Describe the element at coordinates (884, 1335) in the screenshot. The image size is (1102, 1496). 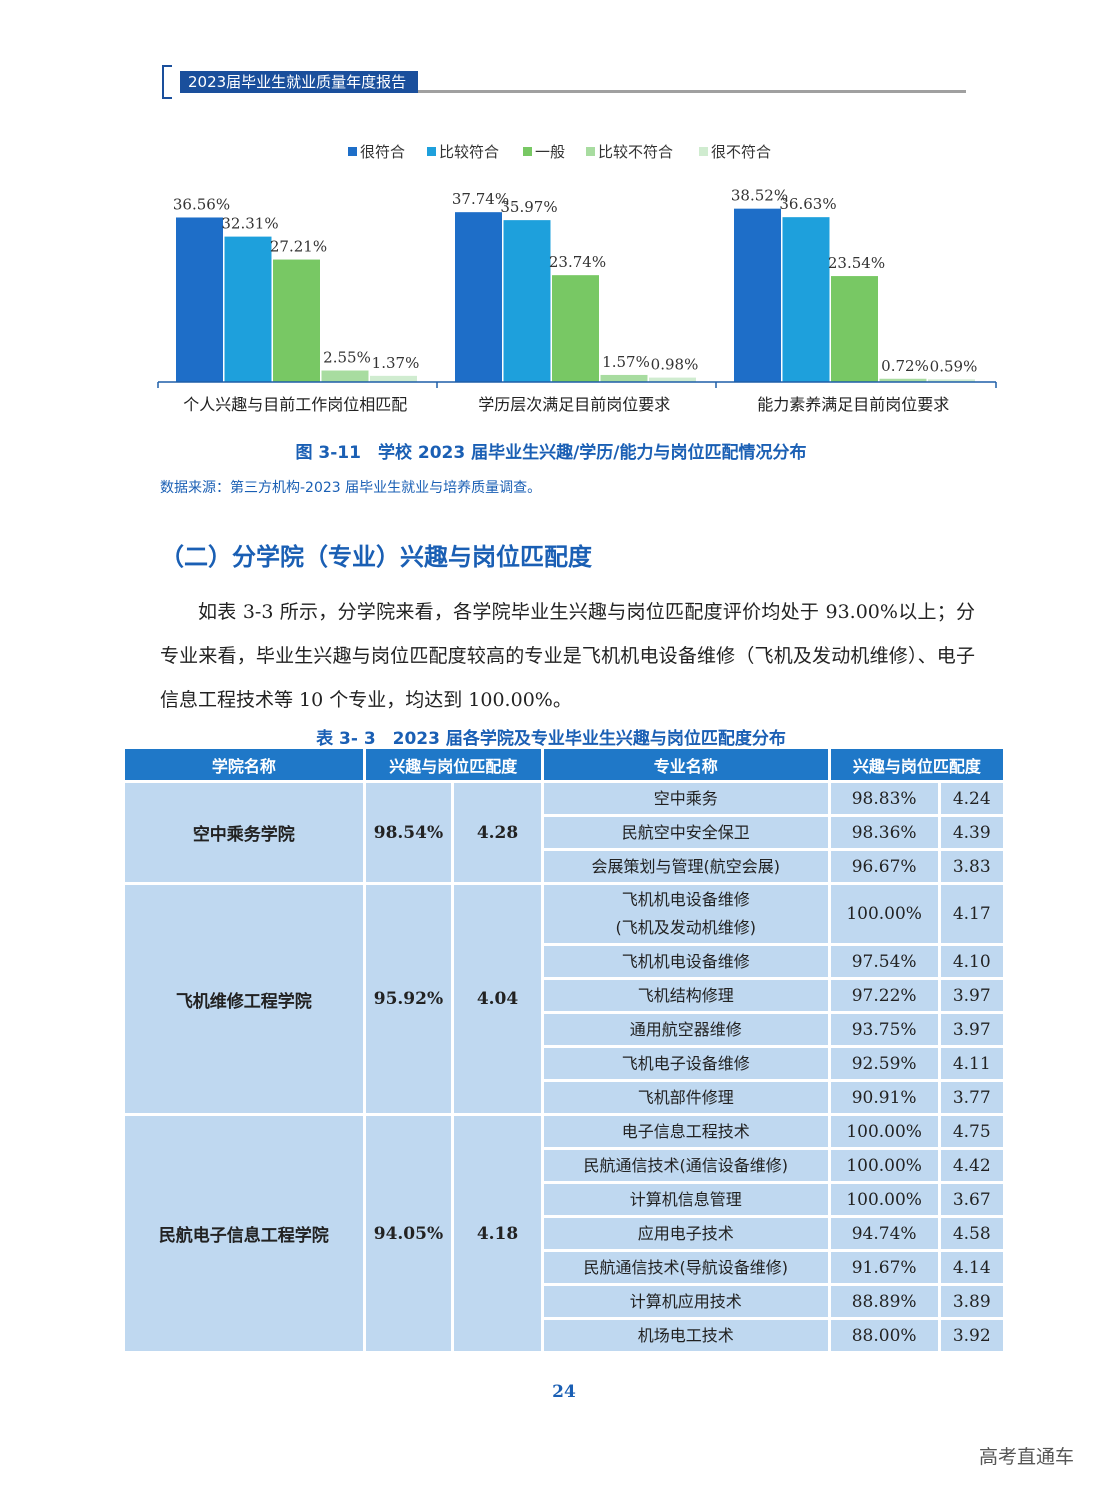
I see `major-rate: 88.00%` at that location.